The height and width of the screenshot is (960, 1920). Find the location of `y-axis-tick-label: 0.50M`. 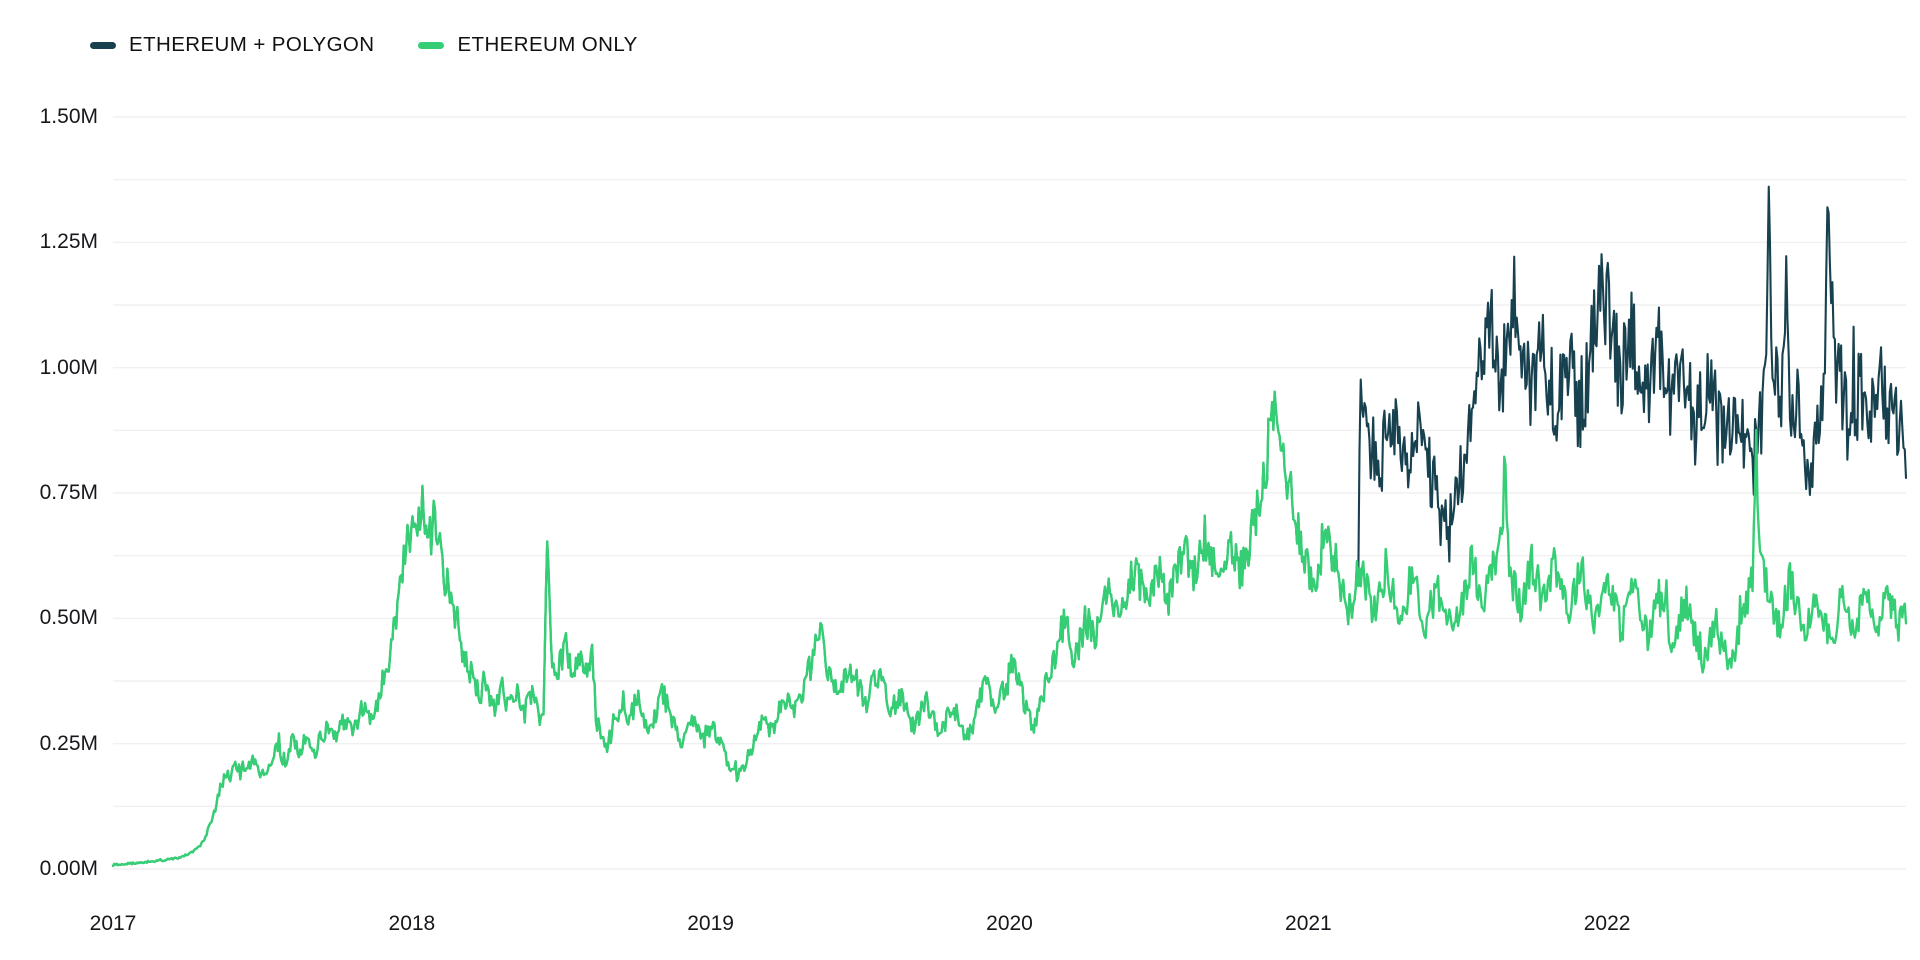

y-axis-tick-label: 0.50M is located at coordinates (68, 618).